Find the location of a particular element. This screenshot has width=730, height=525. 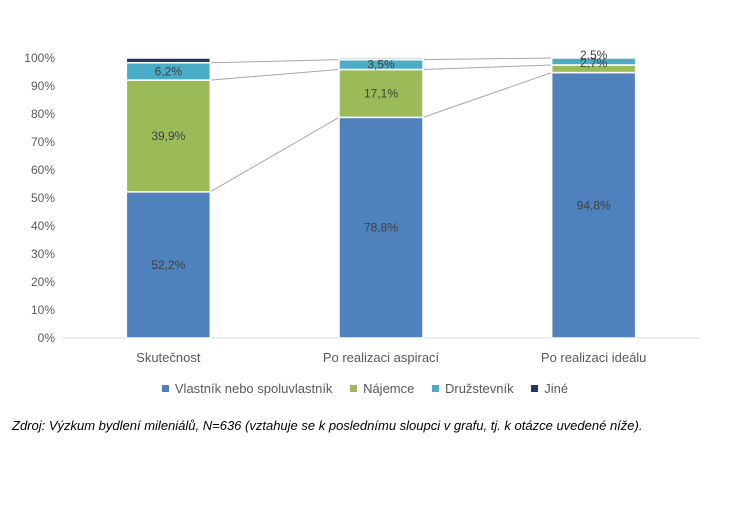

legend-item-tenant: Nájemce is located at coordinates (382, 388).